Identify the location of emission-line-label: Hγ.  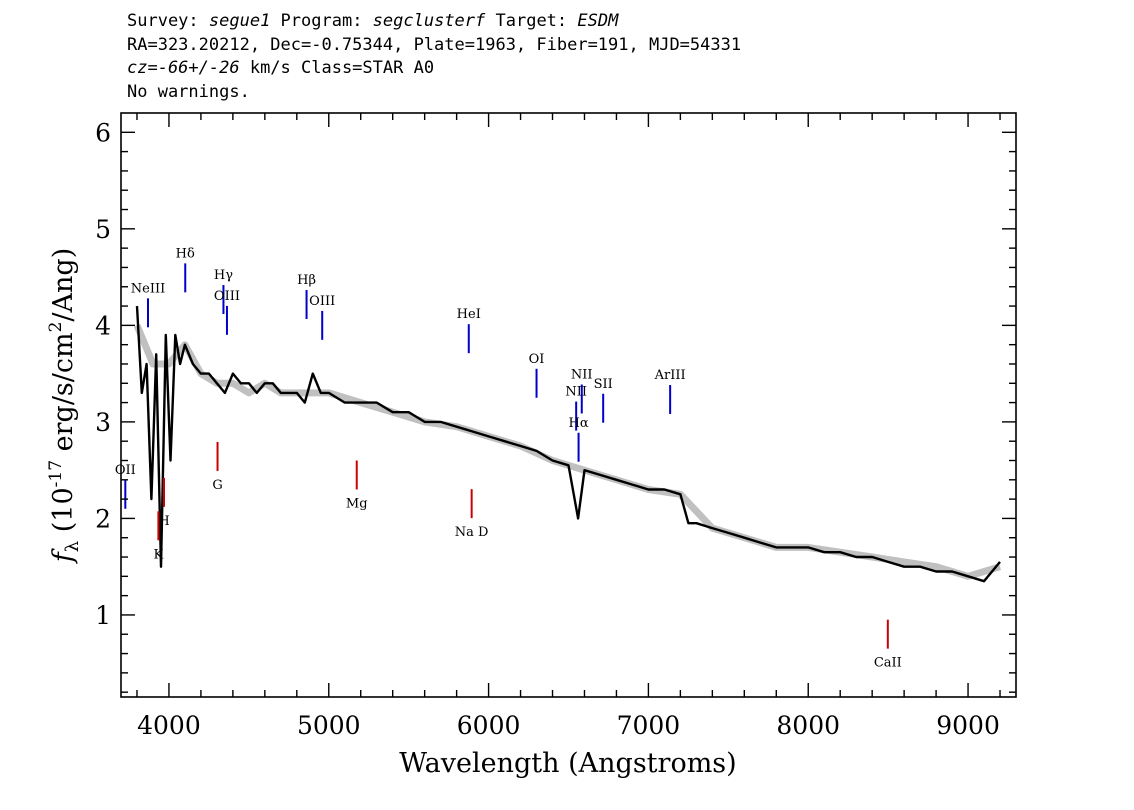
(223, 275).